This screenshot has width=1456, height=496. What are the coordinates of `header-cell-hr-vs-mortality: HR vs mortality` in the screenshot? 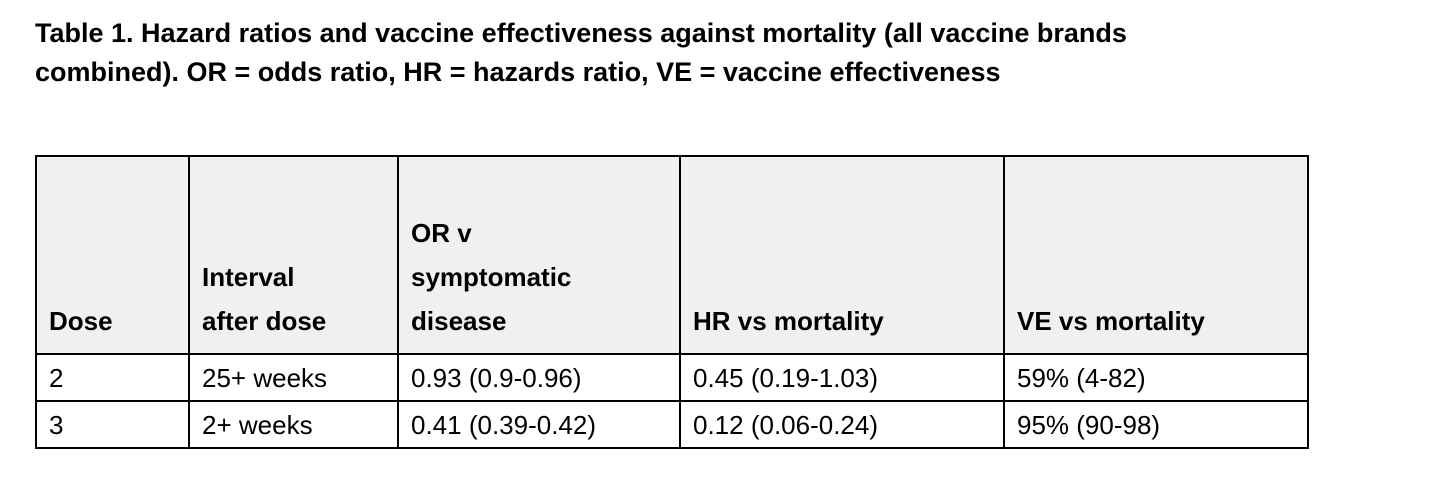 It's located at (842, 255).